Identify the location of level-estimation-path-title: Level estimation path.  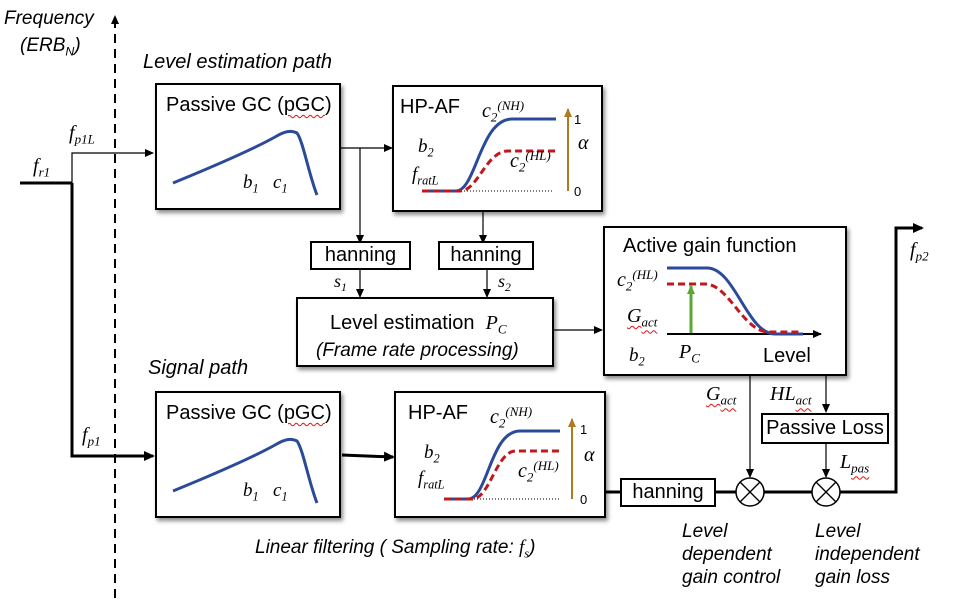
(238, 62).